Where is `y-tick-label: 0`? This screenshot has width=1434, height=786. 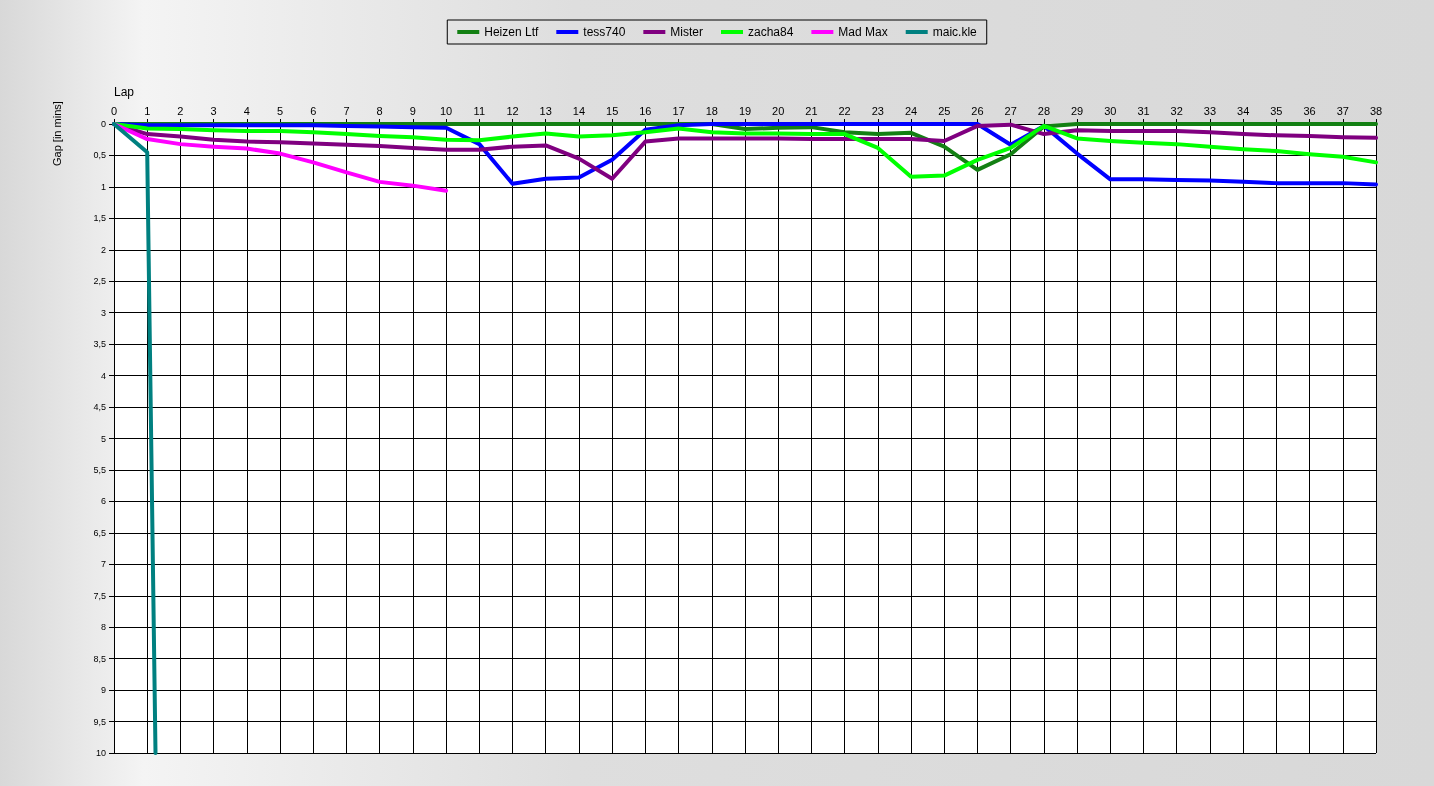
y-tick-label: 0 is located at coordinates (103, 124).